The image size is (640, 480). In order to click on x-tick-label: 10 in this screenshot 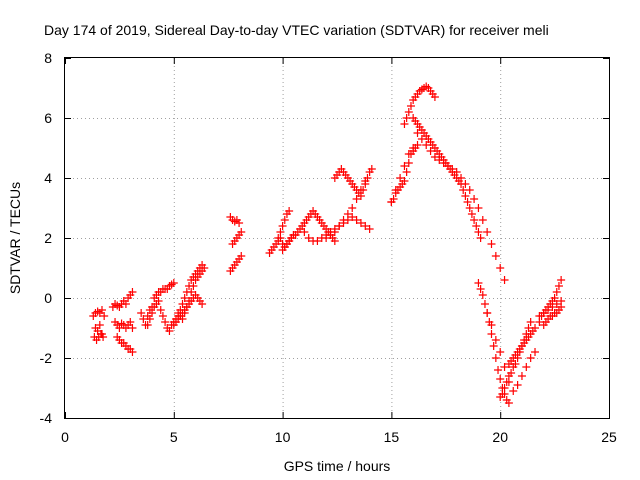, I will do `click(283, 437)`.